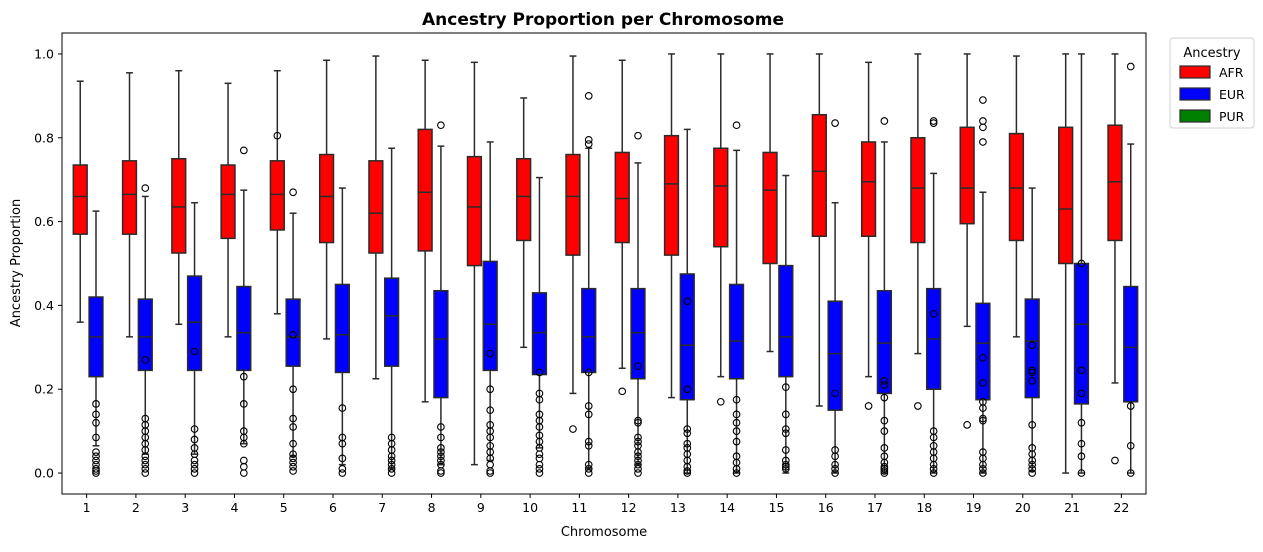 This screenshot has width=1263, height=552. Describe the element at coordinates (44, 389) in the screenshot. I see `y-tick-label: 0.2` at that location.